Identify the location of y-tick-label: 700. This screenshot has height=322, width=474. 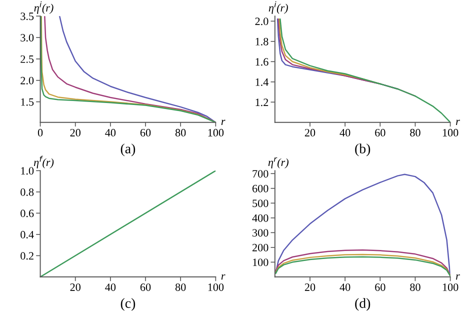
(260, 174).